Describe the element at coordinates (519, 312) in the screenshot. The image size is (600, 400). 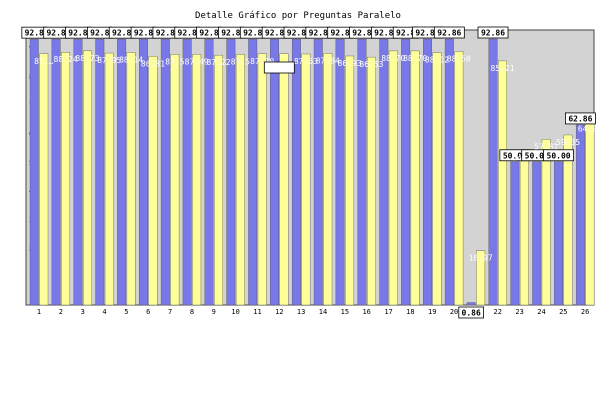
I see `x-tick-label: 23` at that location.